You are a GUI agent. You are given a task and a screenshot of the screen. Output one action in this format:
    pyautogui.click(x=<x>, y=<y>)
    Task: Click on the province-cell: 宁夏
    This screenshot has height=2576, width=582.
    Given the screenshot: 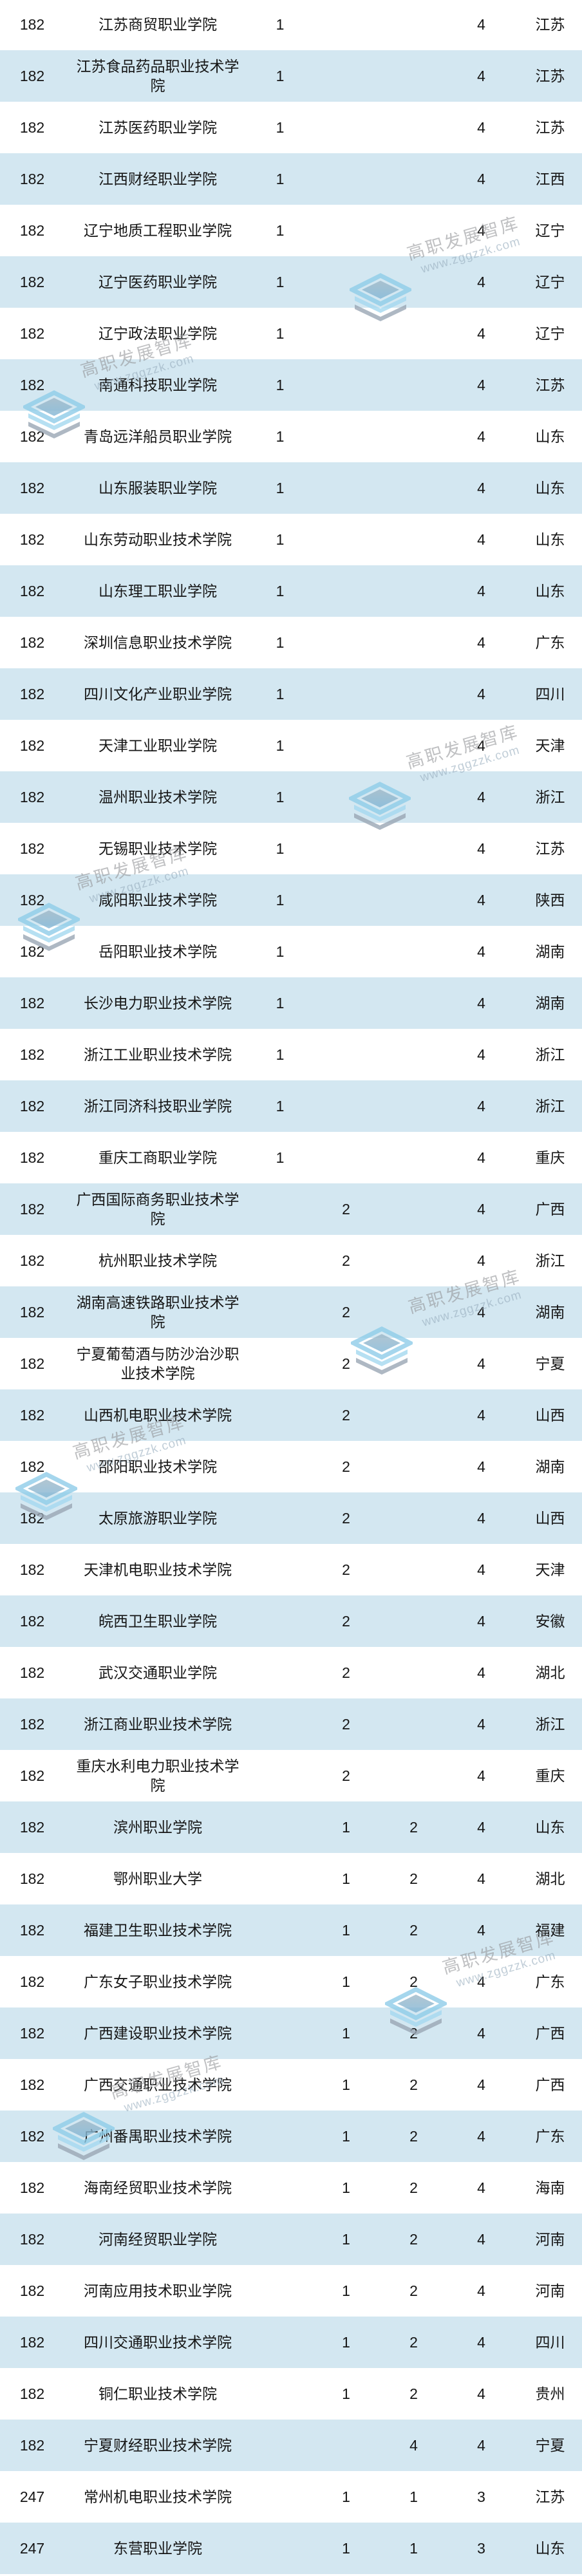 What is the action you would take?
    pyautogui.click(x=550, y=2445)
    